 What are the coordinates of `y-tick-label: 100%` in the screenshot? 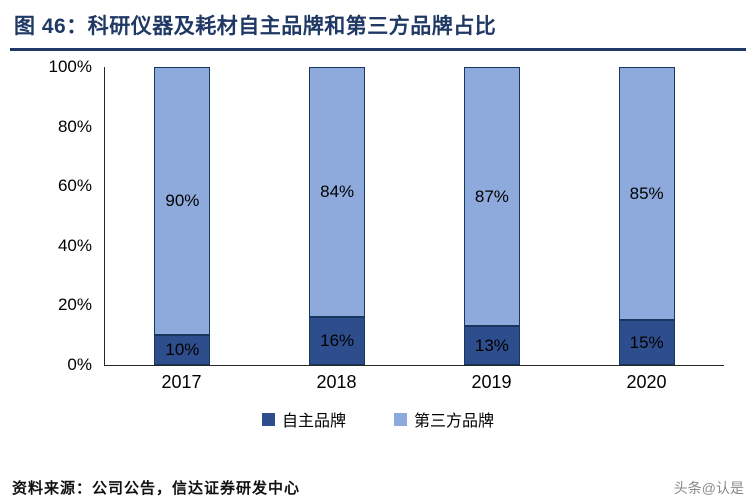 It's located at (70, 66).